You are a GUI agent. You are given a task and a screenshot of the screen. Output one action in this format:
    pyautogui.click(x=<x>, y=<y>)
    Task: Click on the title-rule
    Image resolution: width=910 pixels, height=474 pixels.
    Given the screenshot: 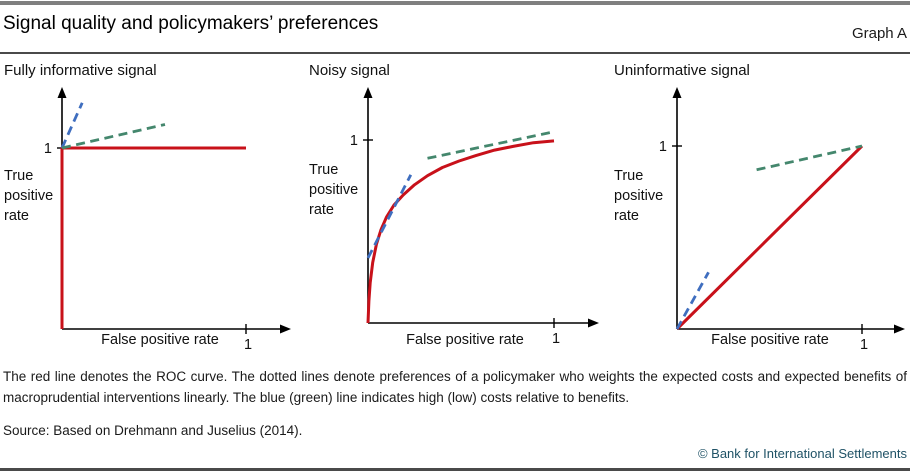 What is the action you would take?
    pyautogui.click(x=455, y=53)
    